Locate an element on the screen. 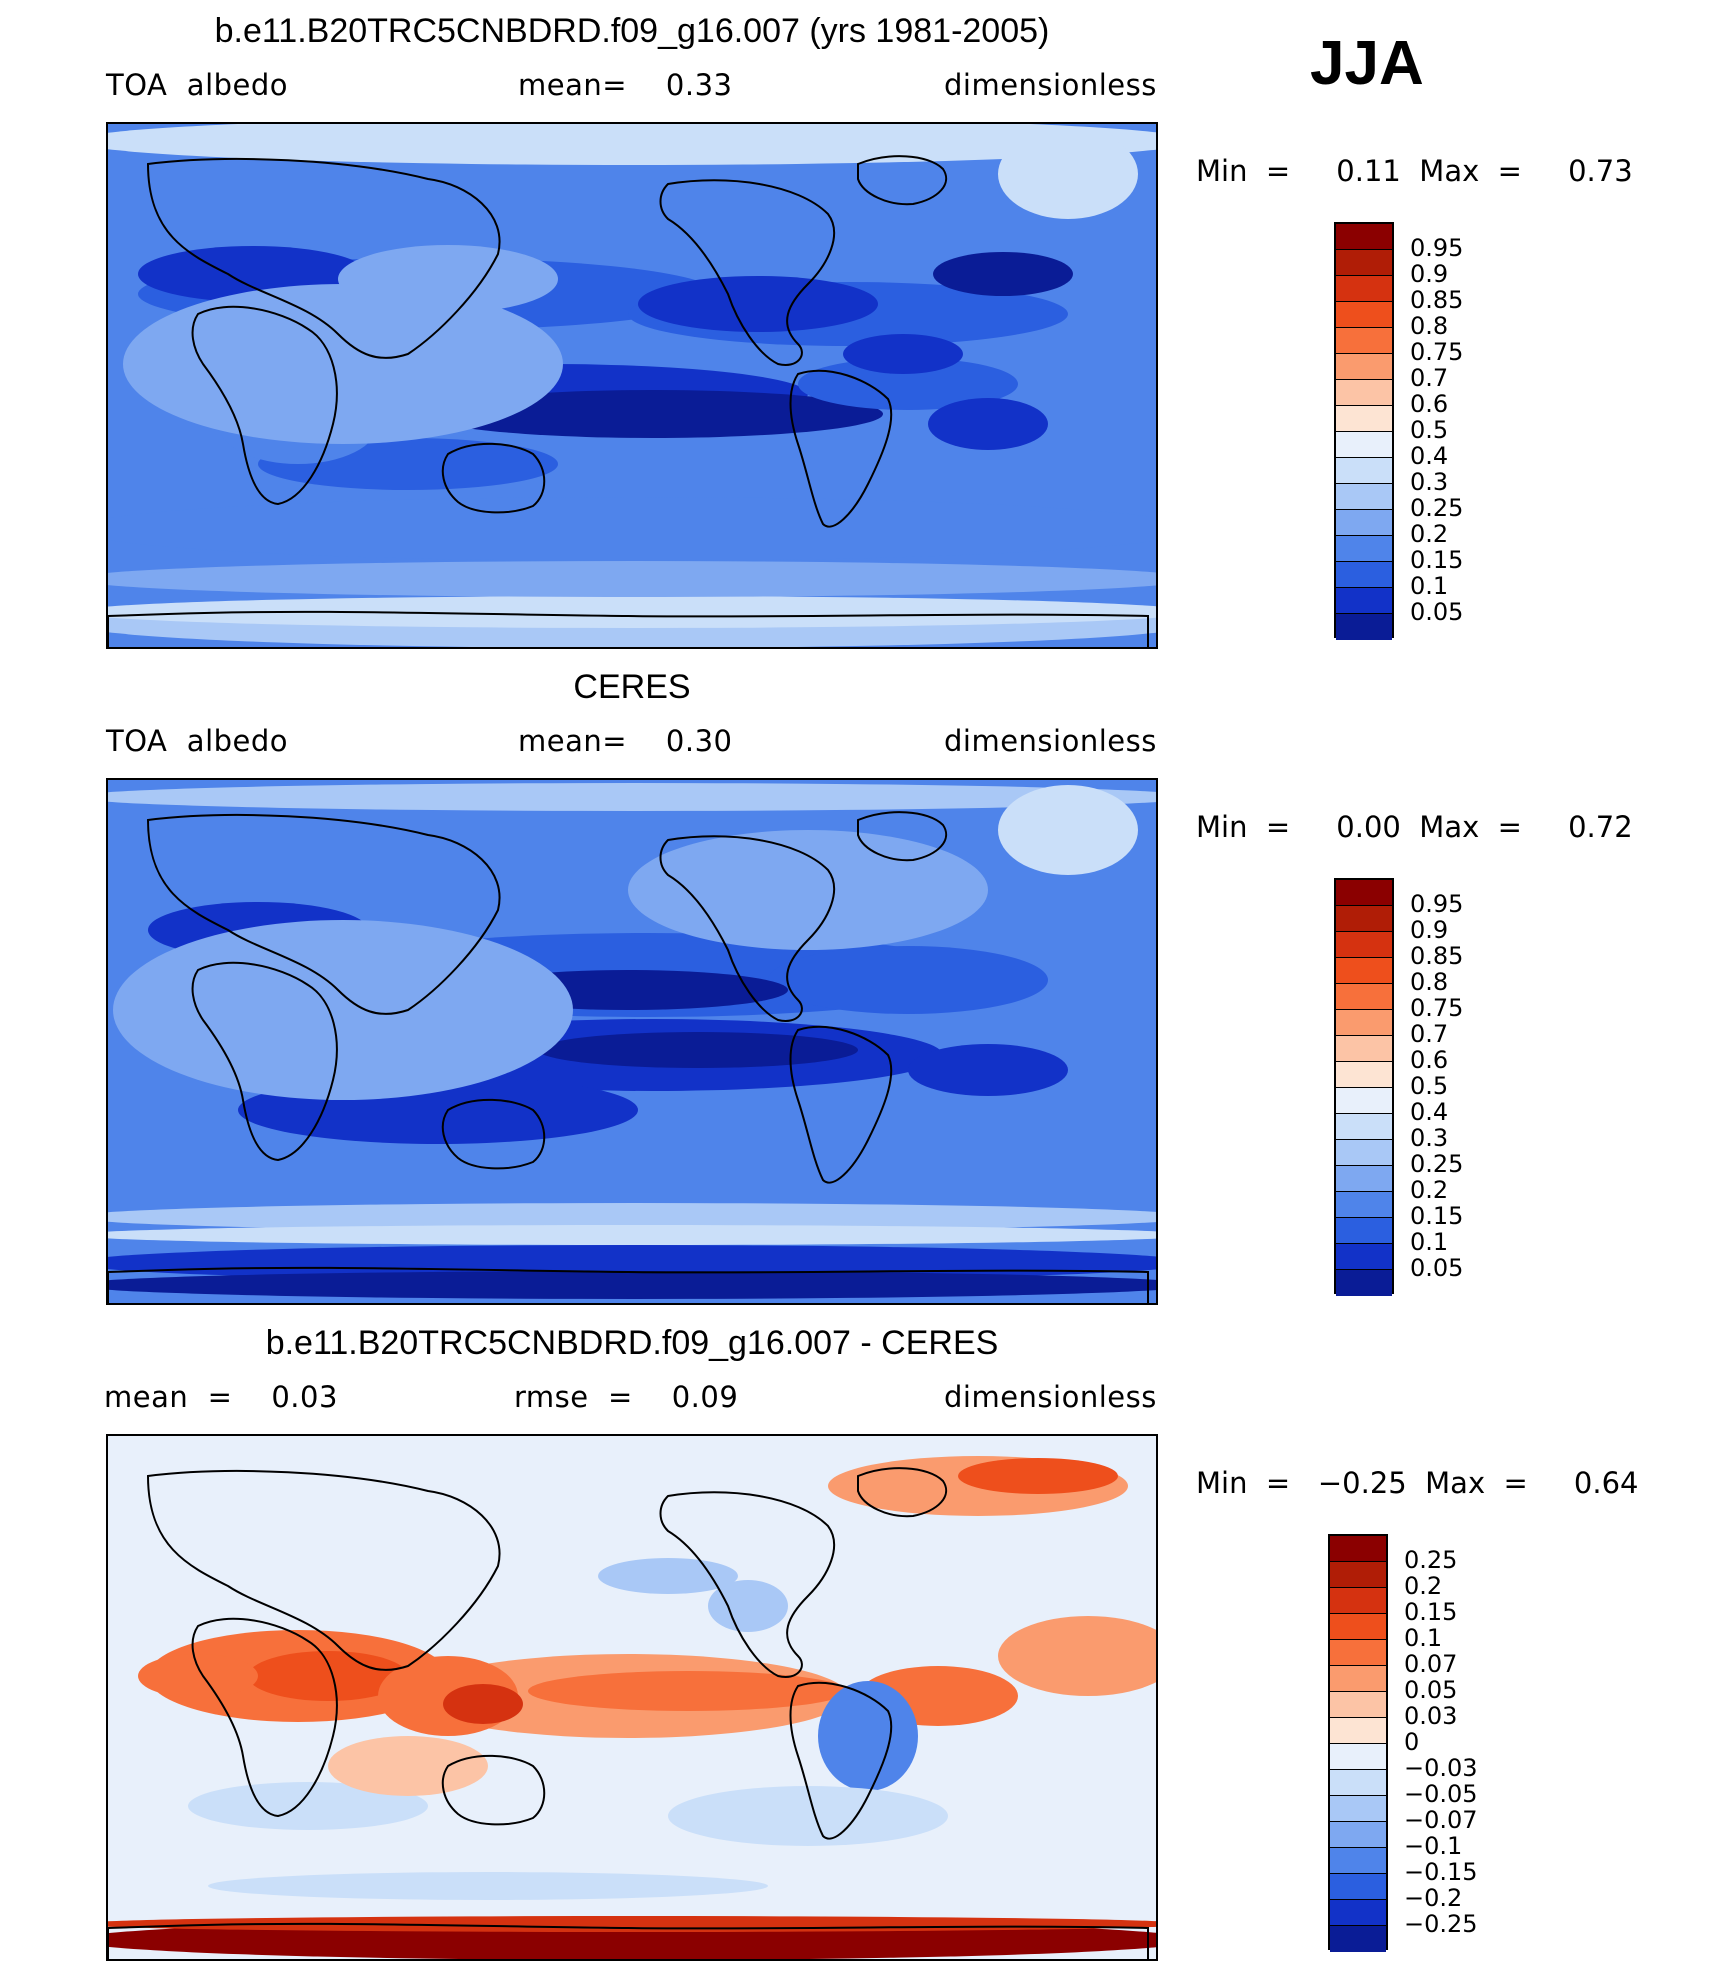  colorbar-swatches is located at coordinates (1358, 1743).